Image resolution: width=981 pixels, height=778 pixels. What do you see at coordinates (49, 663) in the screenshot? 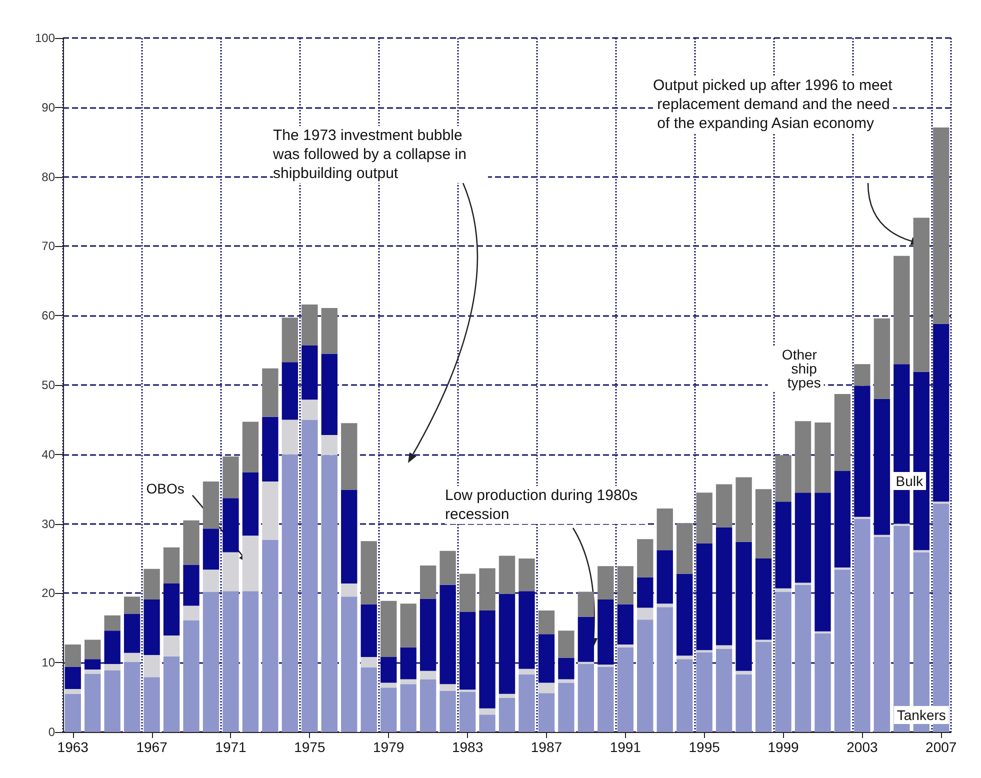
I see `y-tick-label: 10` at bounding box center [49, 663].